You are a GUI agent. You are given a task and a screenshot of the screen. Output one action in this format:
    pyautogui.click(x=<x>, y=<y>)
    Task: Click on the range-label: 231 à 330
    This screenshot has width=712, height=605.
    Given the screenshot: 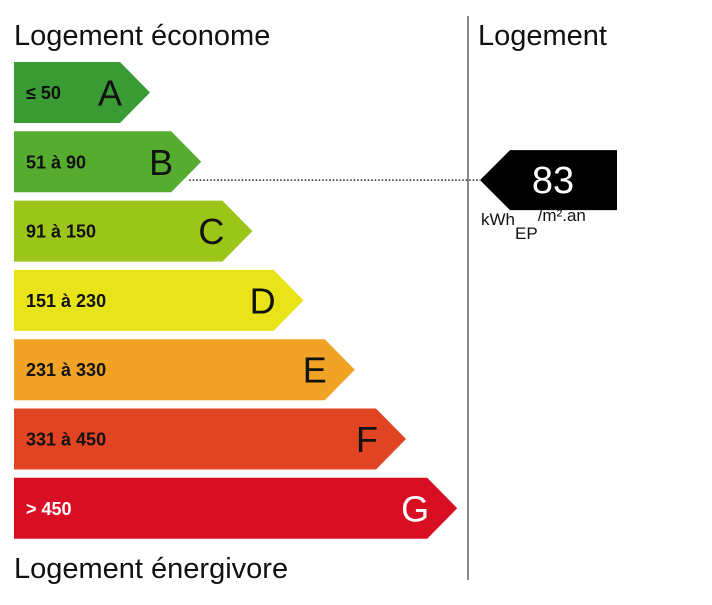 What is the action you would take?
    pyautogui.click(x=66, y=370)
    